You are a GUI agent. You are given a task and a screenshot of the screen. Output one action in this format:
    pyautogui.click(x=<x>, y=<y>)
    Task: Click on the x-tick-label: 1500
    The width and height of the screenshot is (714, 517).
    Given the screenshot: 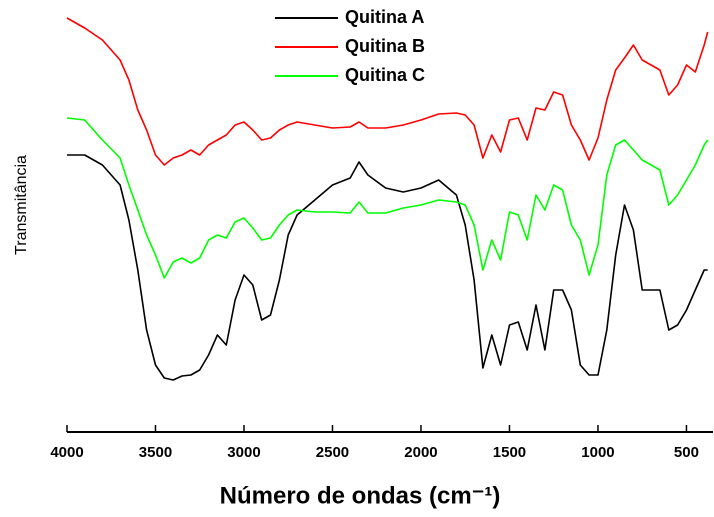 What is the action you would take?
    pyautogui.click(x=509, y=452)
    